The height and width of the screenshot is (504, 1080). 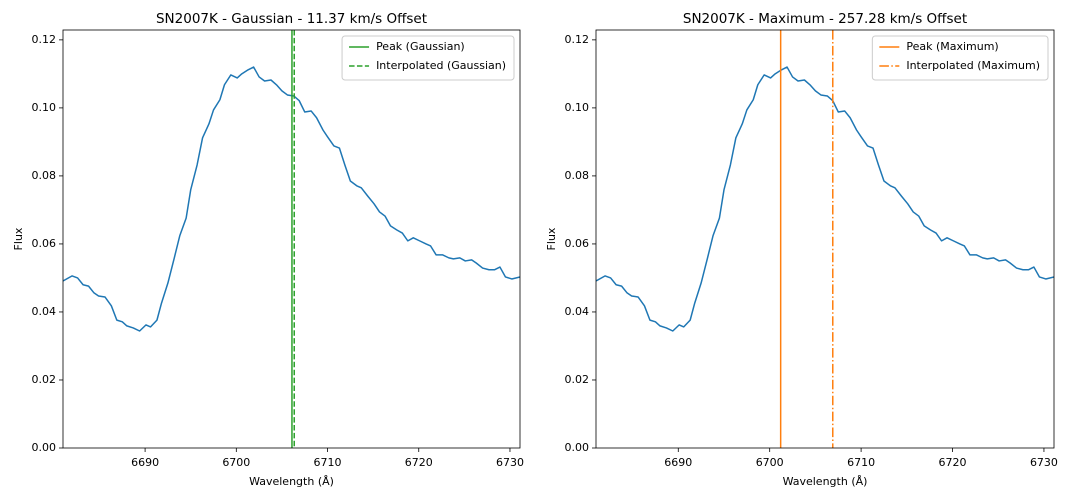 What do you see at coordinates (825, 19) in the screenshot?
I see `chart-title: SN2007K - Maximum - 257.28 km/s Offset` at bounding box center [825, 19].